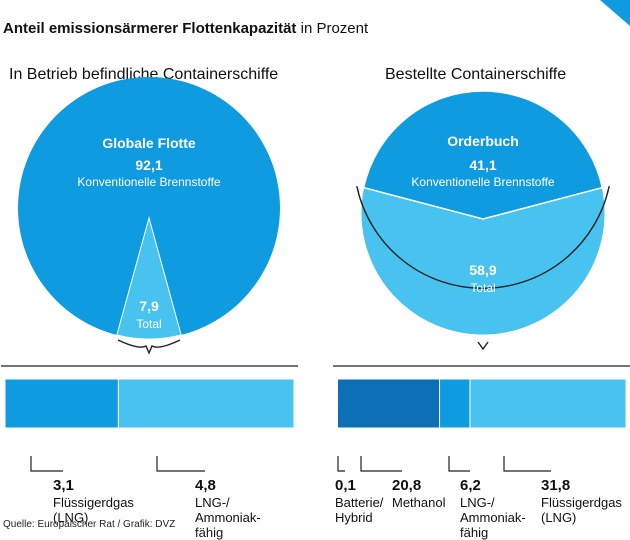 The height and width of the screenshot is (540, 630). Describe the element at coordinates (483, 155) in the screenshot. I see `pie-slice-conventional-ordered` at that location.